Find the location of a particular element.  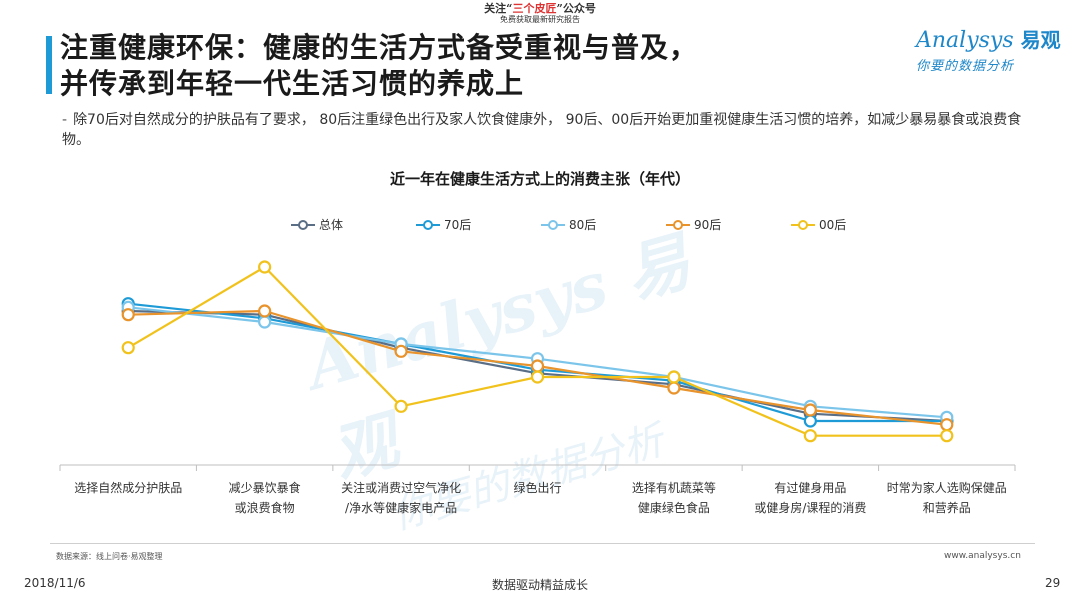

logo-slogan: 你要的数据分析 is located at coordinates (965, 66).